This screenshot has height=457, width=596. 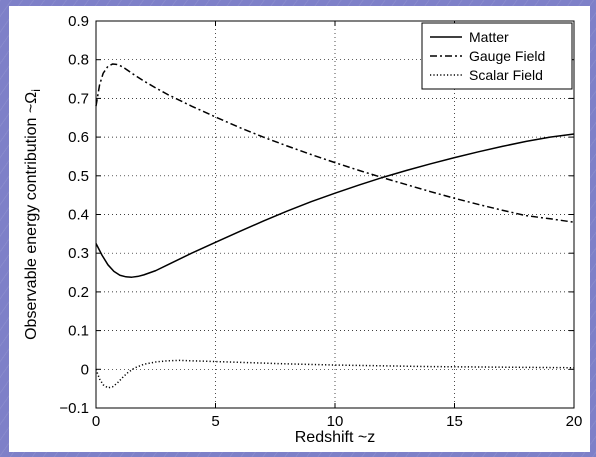 What do you see at coordinates (335, 421) in the screenshot?
I see `x-tick-label: 10` at bounding box center [335, 421].